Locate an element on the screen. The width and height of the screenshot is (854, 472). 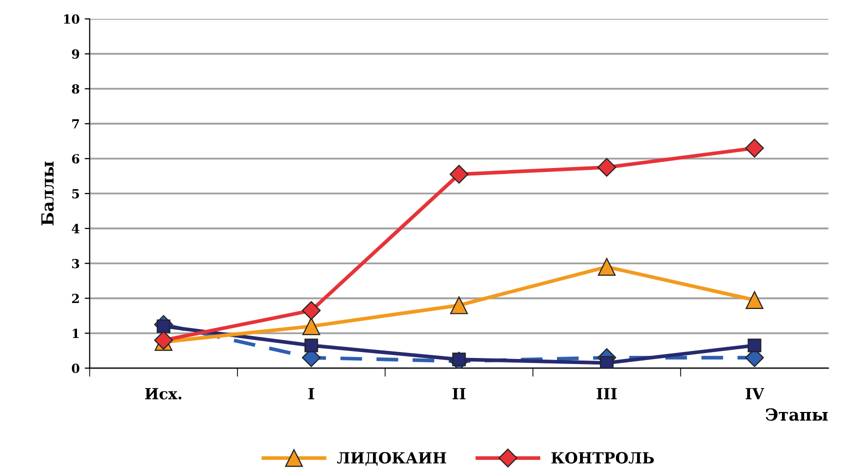
y-tick-label: 5 is located at coordinates (75, 193).